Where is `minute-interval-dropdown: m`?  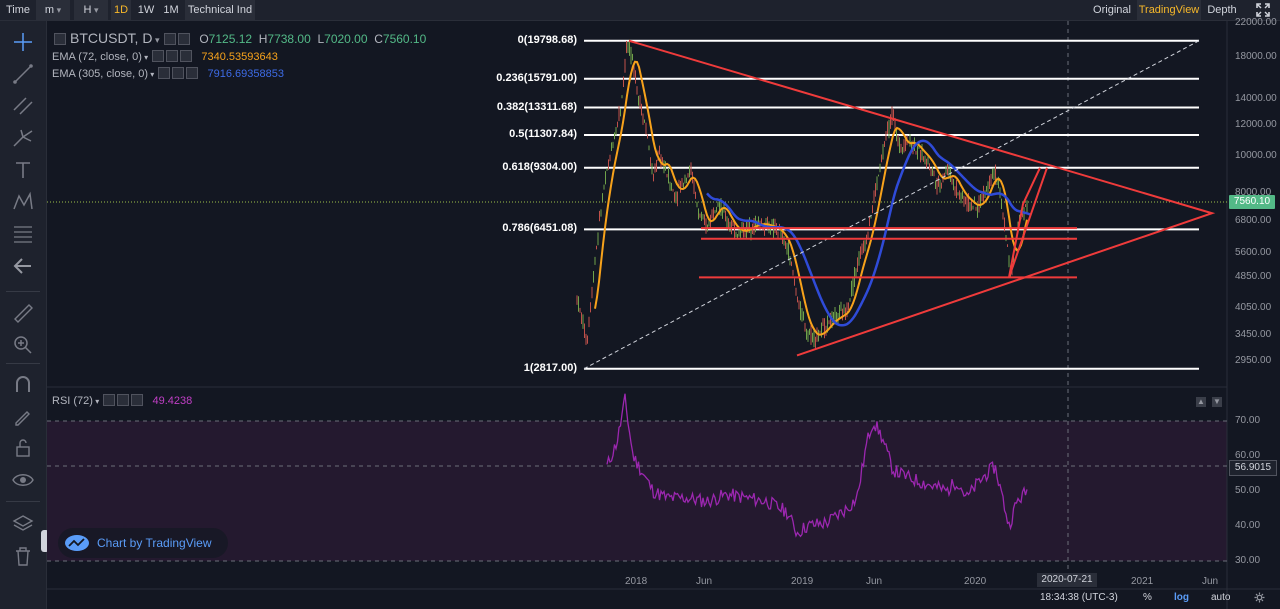
minute-interval-dropdown: m is located at coordinates (53, 10).